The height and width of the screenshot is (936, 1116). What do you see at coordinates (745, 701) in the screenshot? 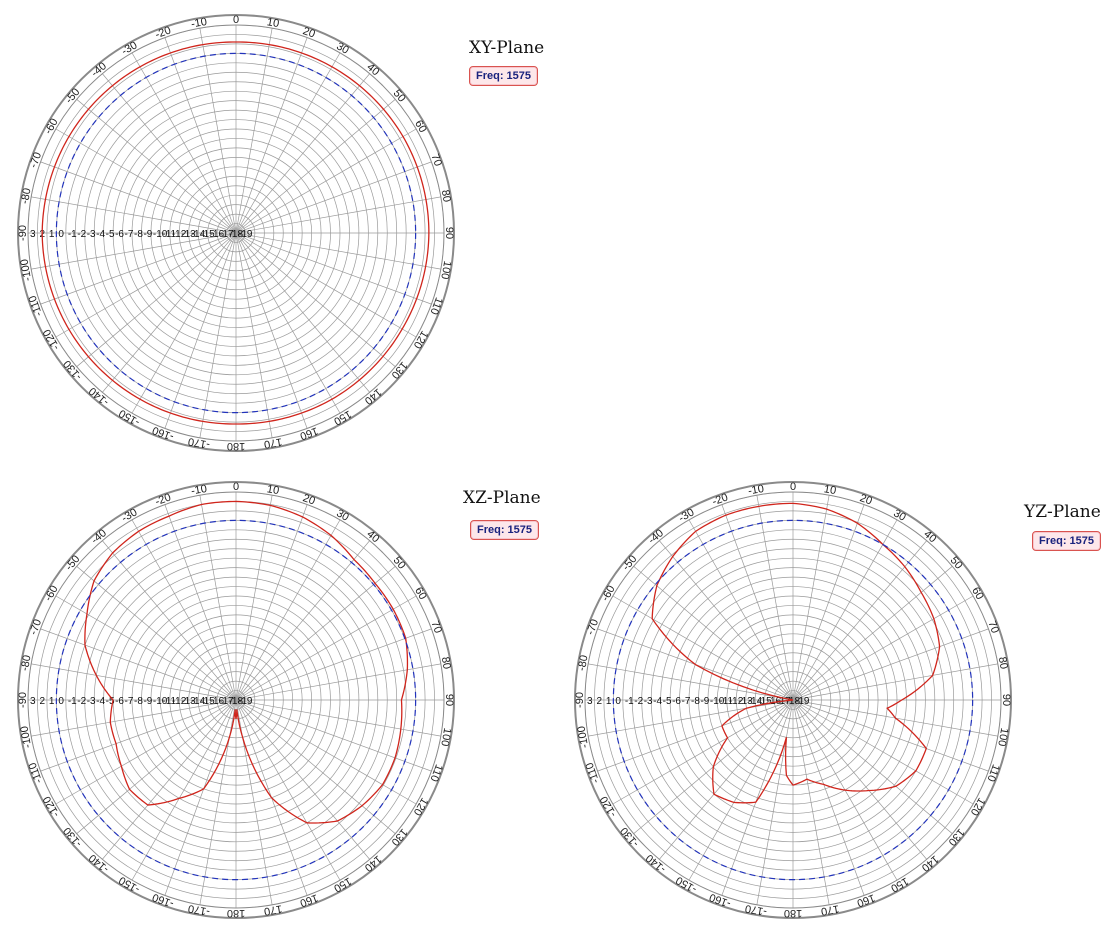
I see `yz-radial-label: -13` at bounding box center [745, 701].